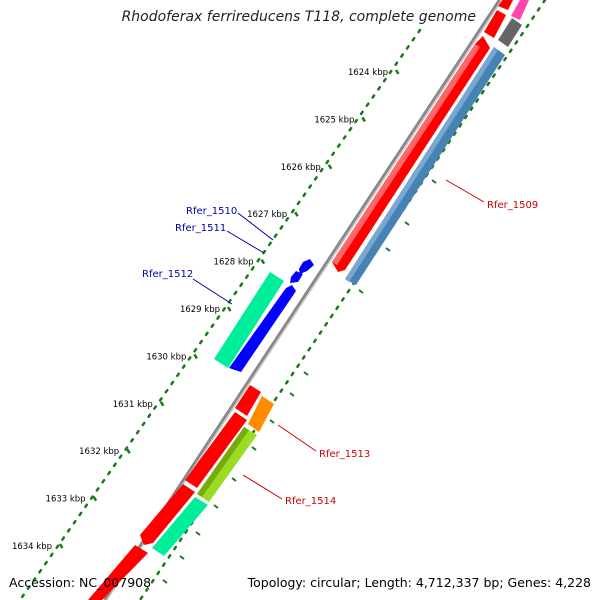 This screenshot has height=600, width=600. Describe the element at coordinates (267, 215) in the screenshot. I see `scale-tick-label: 1627 kbp` at that location.